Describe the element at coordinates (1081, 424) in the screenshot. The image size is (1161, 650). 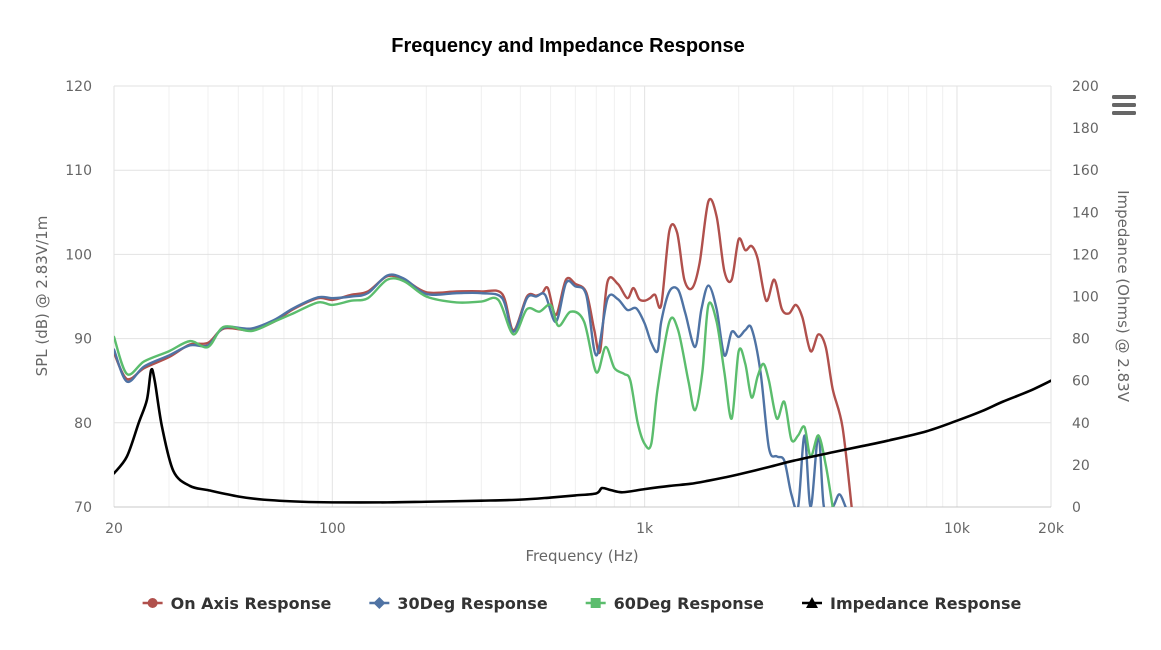
I see `y2-tick-label: 40` at that location.